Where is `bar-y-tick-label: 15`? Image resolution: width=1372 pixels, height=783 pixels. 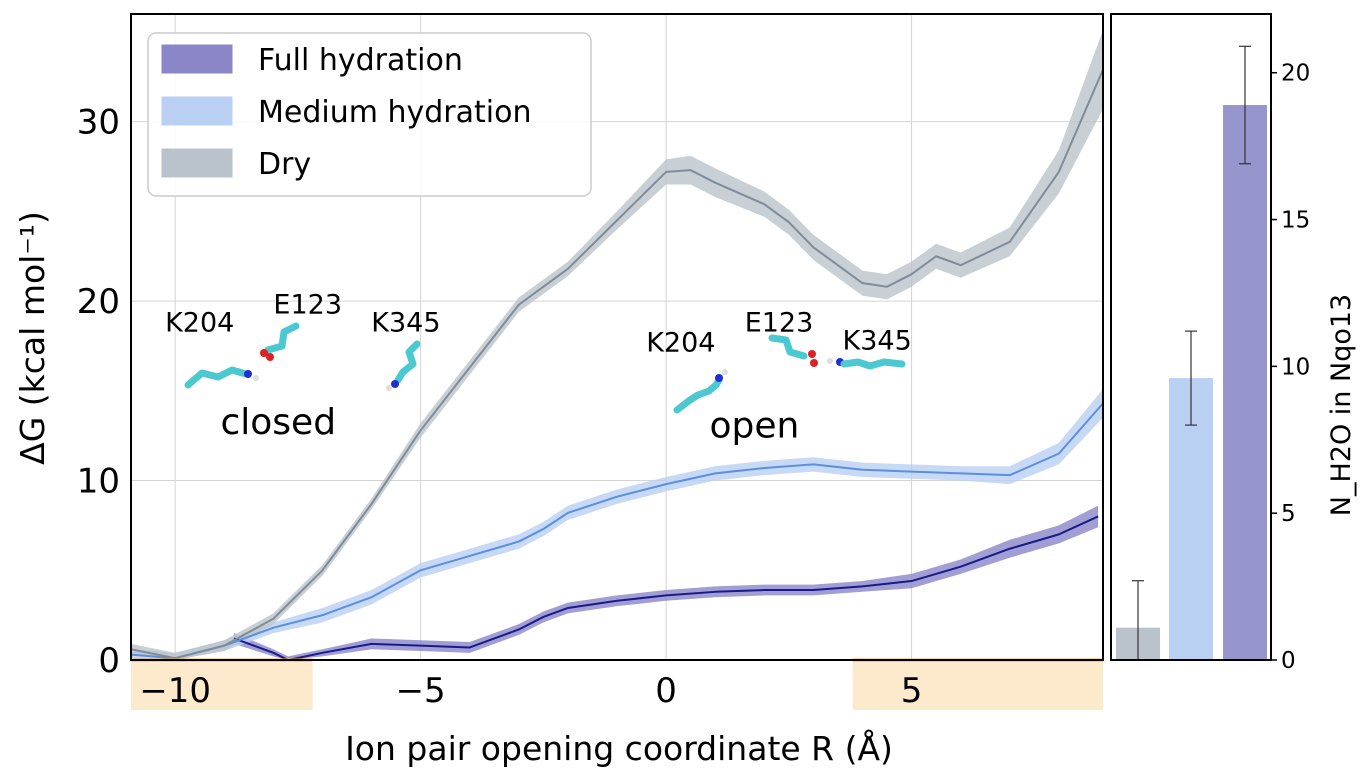 bar-y-tick-label: 15 is located at coordinates (1295, 221).